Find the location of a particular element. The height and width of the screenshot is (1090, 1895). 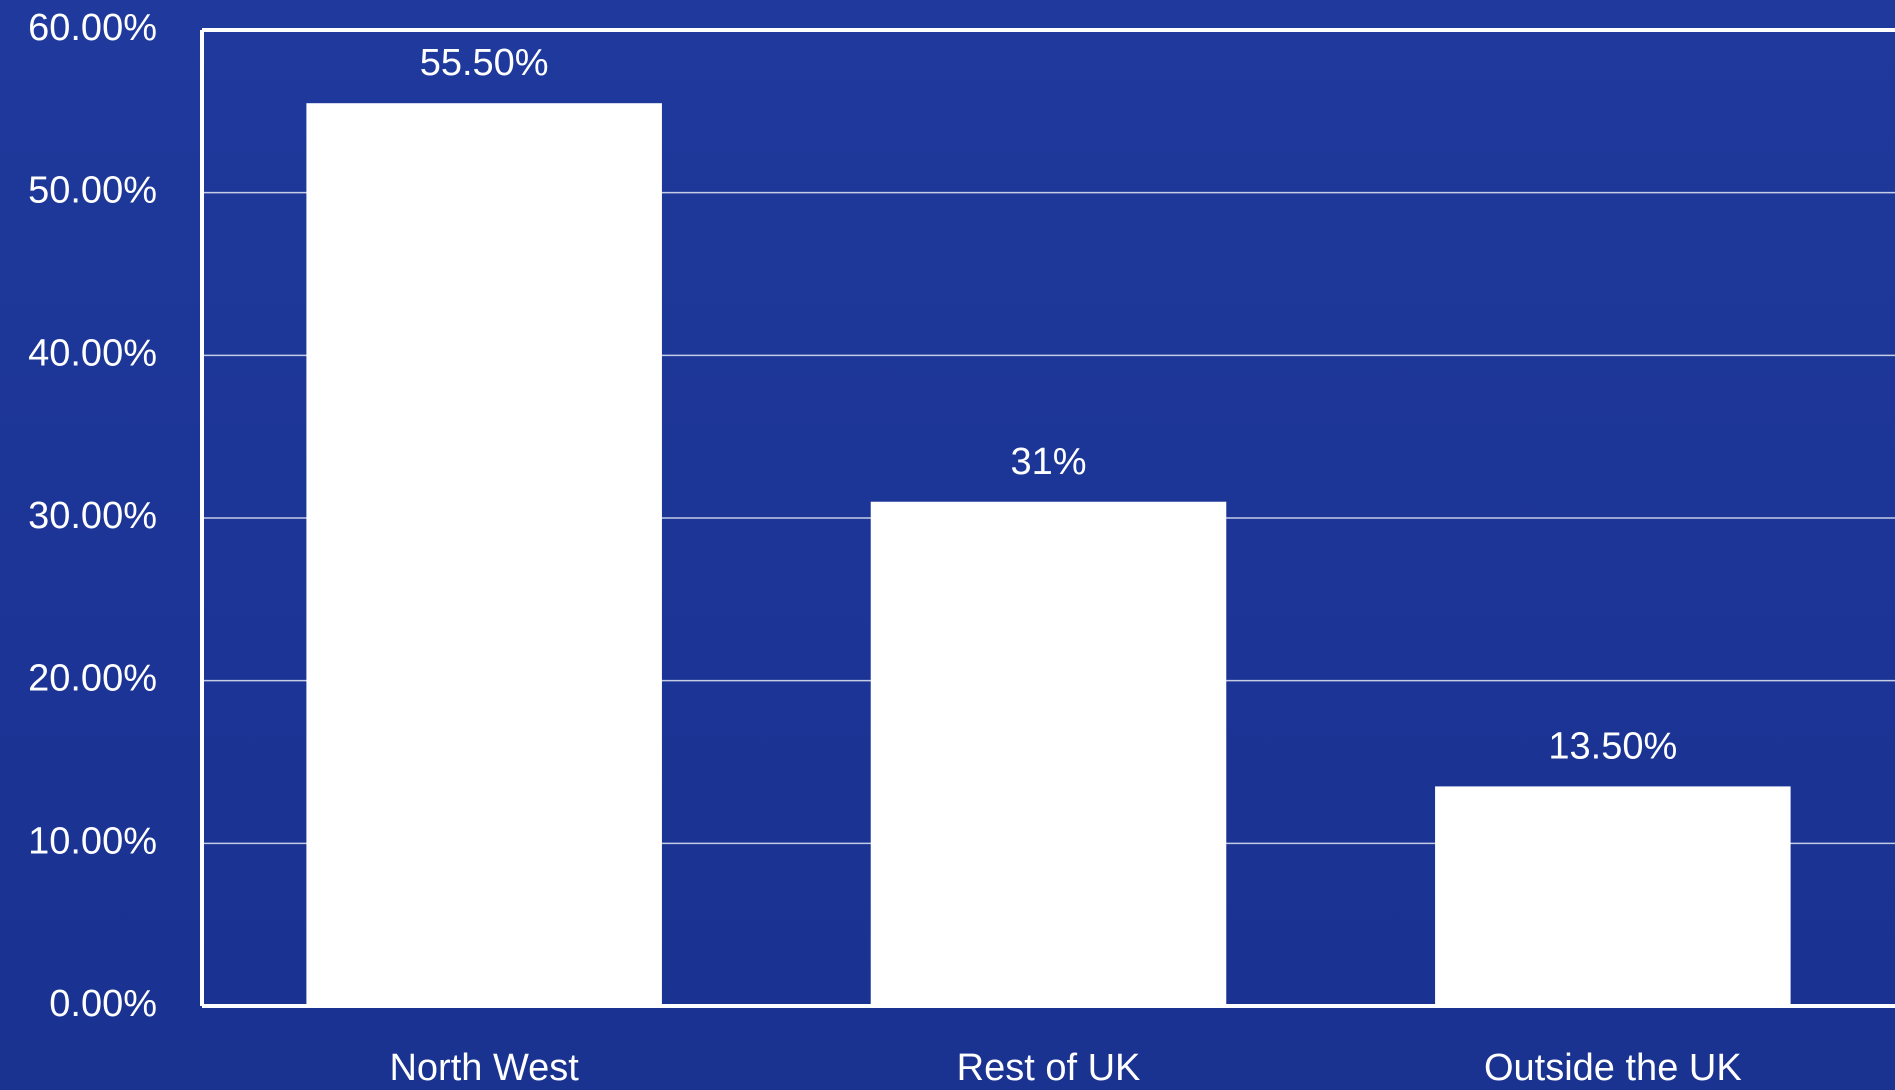

x-tick-label: North West is located at coordinates (484, 1068).